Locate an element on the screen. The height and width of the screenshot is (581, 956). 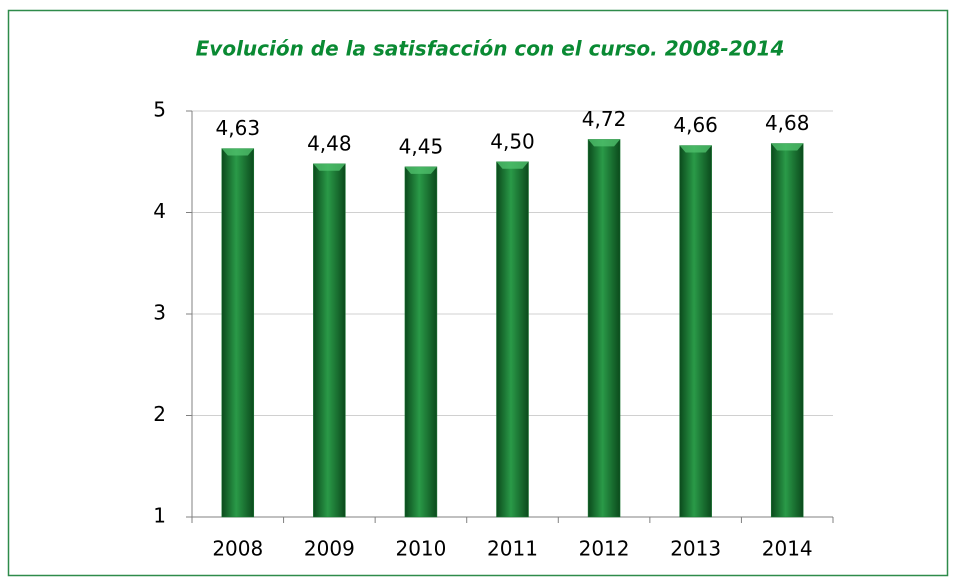
x-tick-label: 2011 is located at coordinates (512, 549).